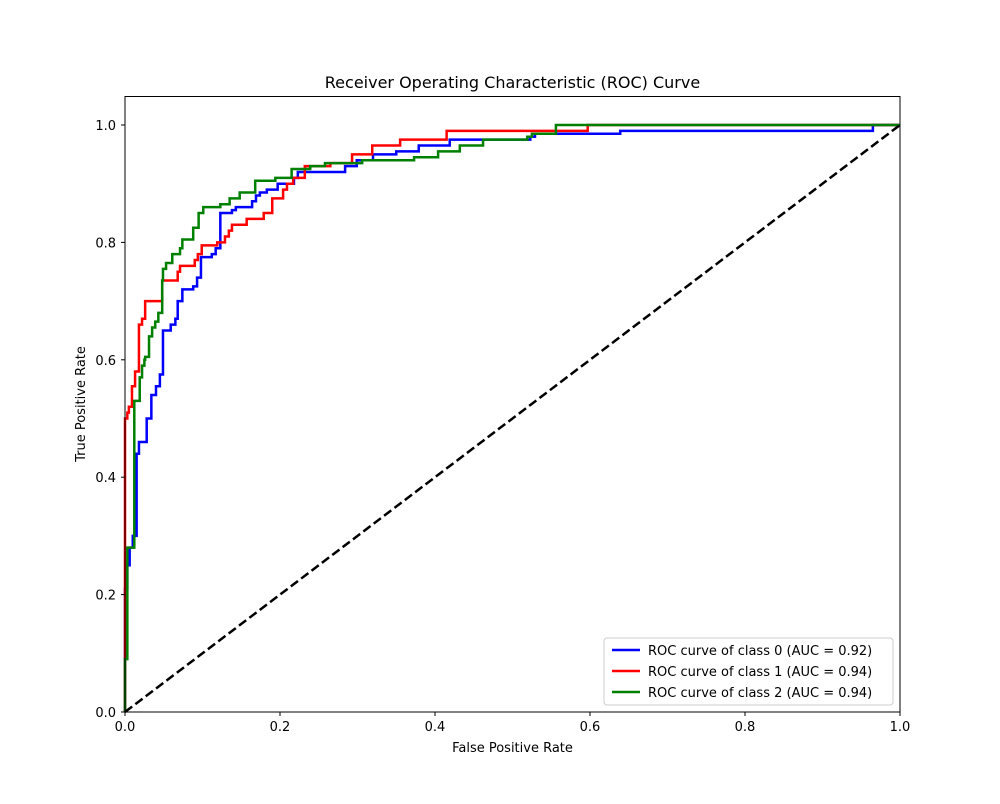  Describe the element at coordinates (900, 727) in the screenshot. I see `x-tick-label: 1.0` at that location.